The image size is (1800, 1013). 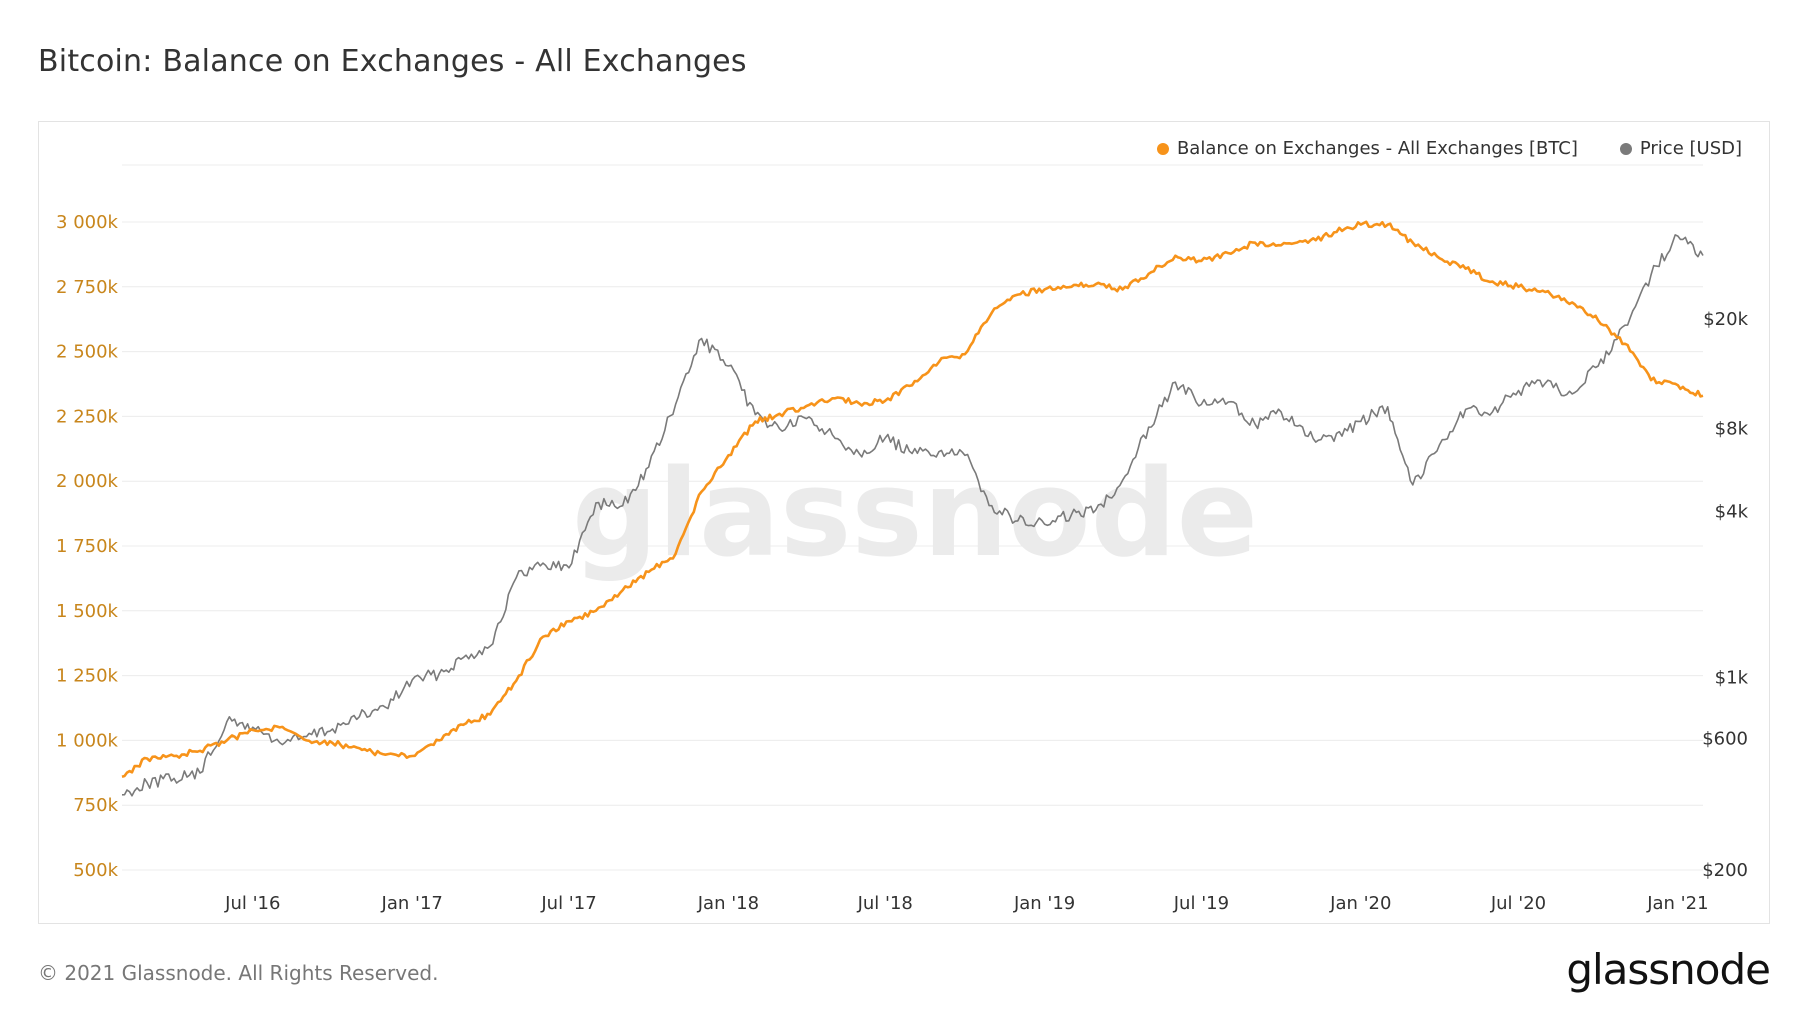 I want to click on y-axis-right: $200 $600 $1k $4k $8k $20k, so click(x=1725, y=595).